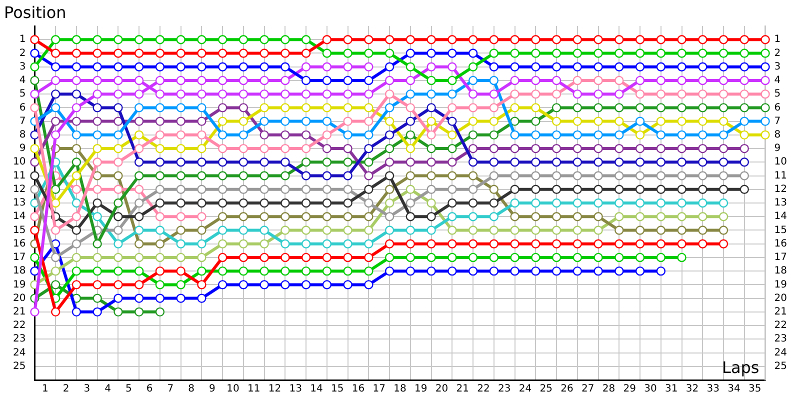  Describe the element at coordinates (400, 389) in the screenshot. I see `x-tick-label: 18` at that location.